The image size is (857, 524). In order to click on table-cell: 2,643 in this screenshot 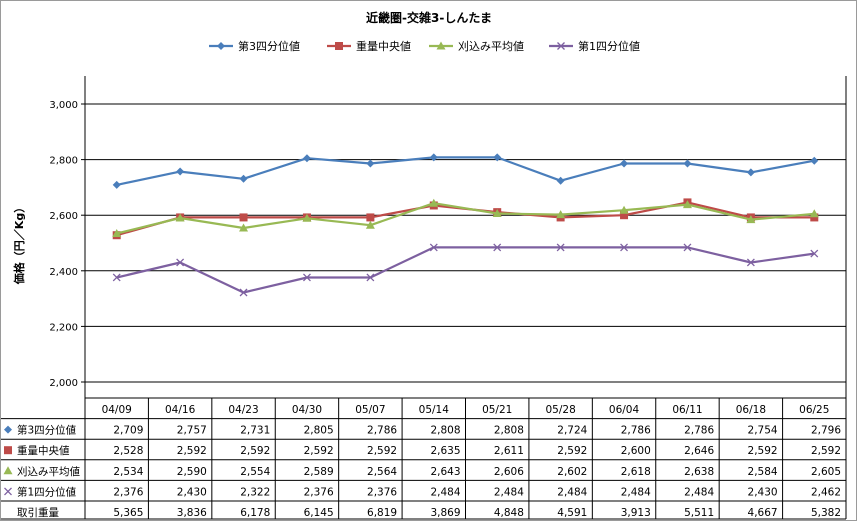, I will do `click(445, 472)`.